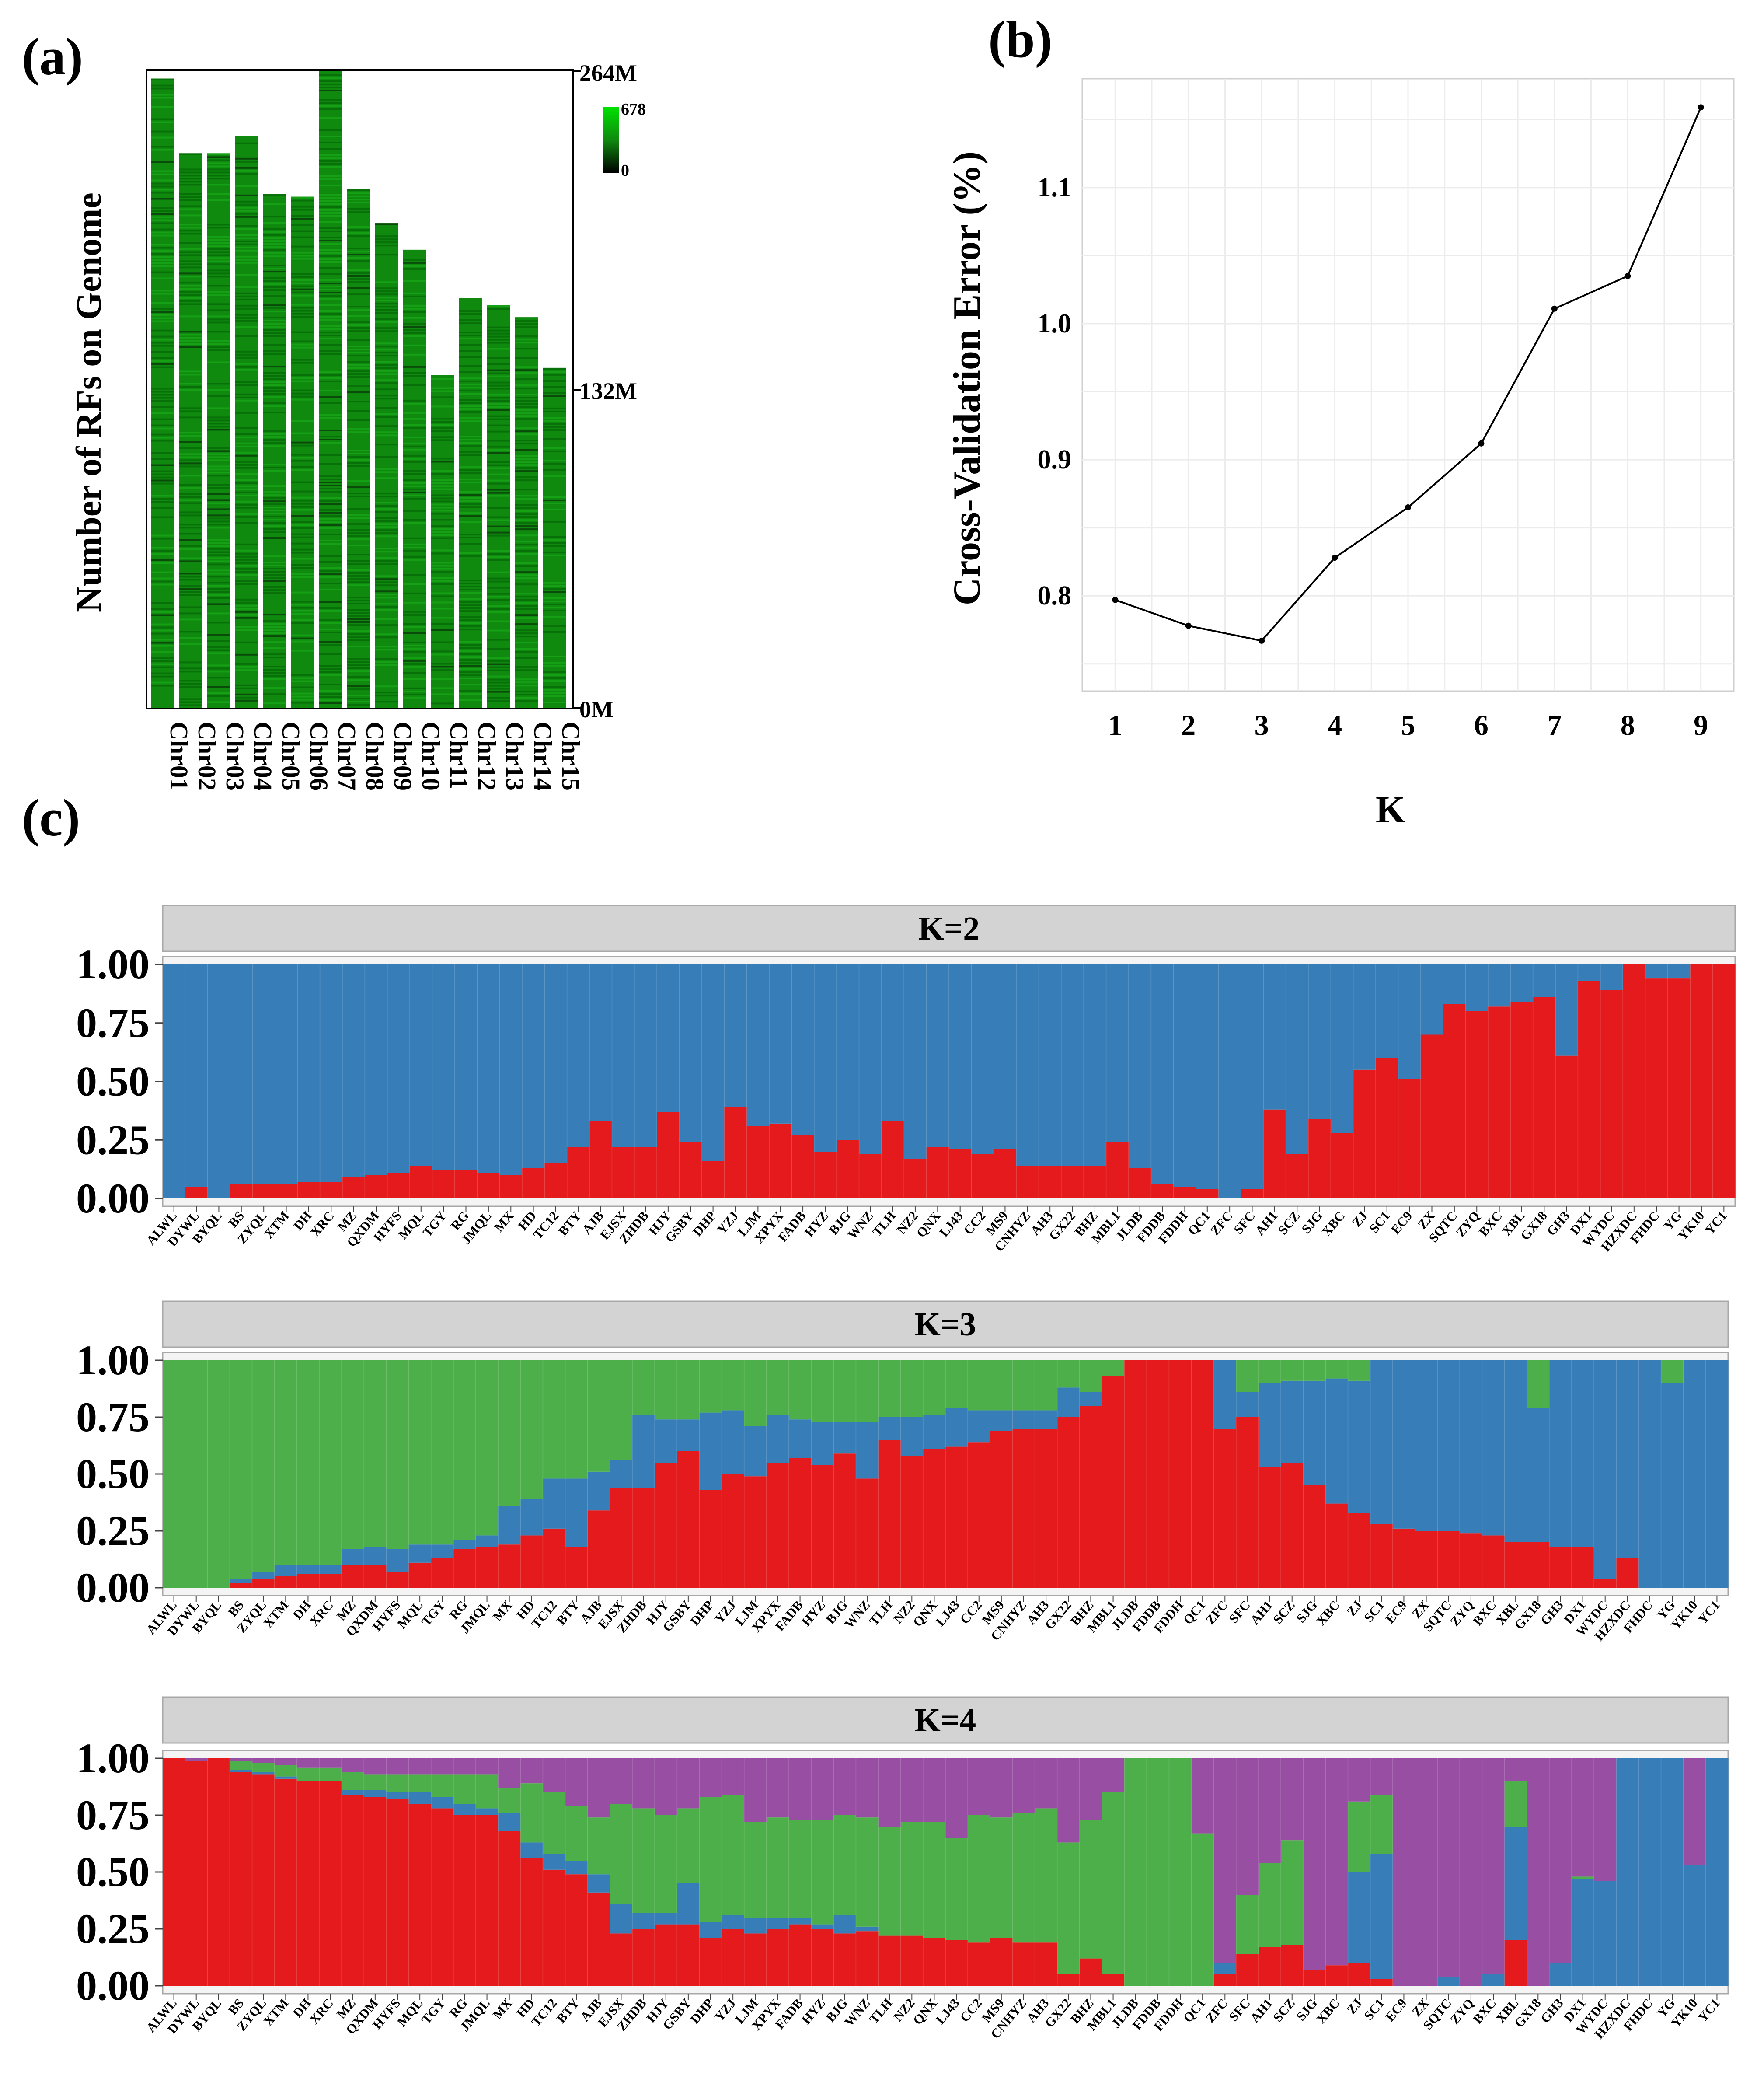  What do you see at coordinates (545, 1226) in the screenshot?
I see `sample-label: TC12` at bounding box center [545, 1226].